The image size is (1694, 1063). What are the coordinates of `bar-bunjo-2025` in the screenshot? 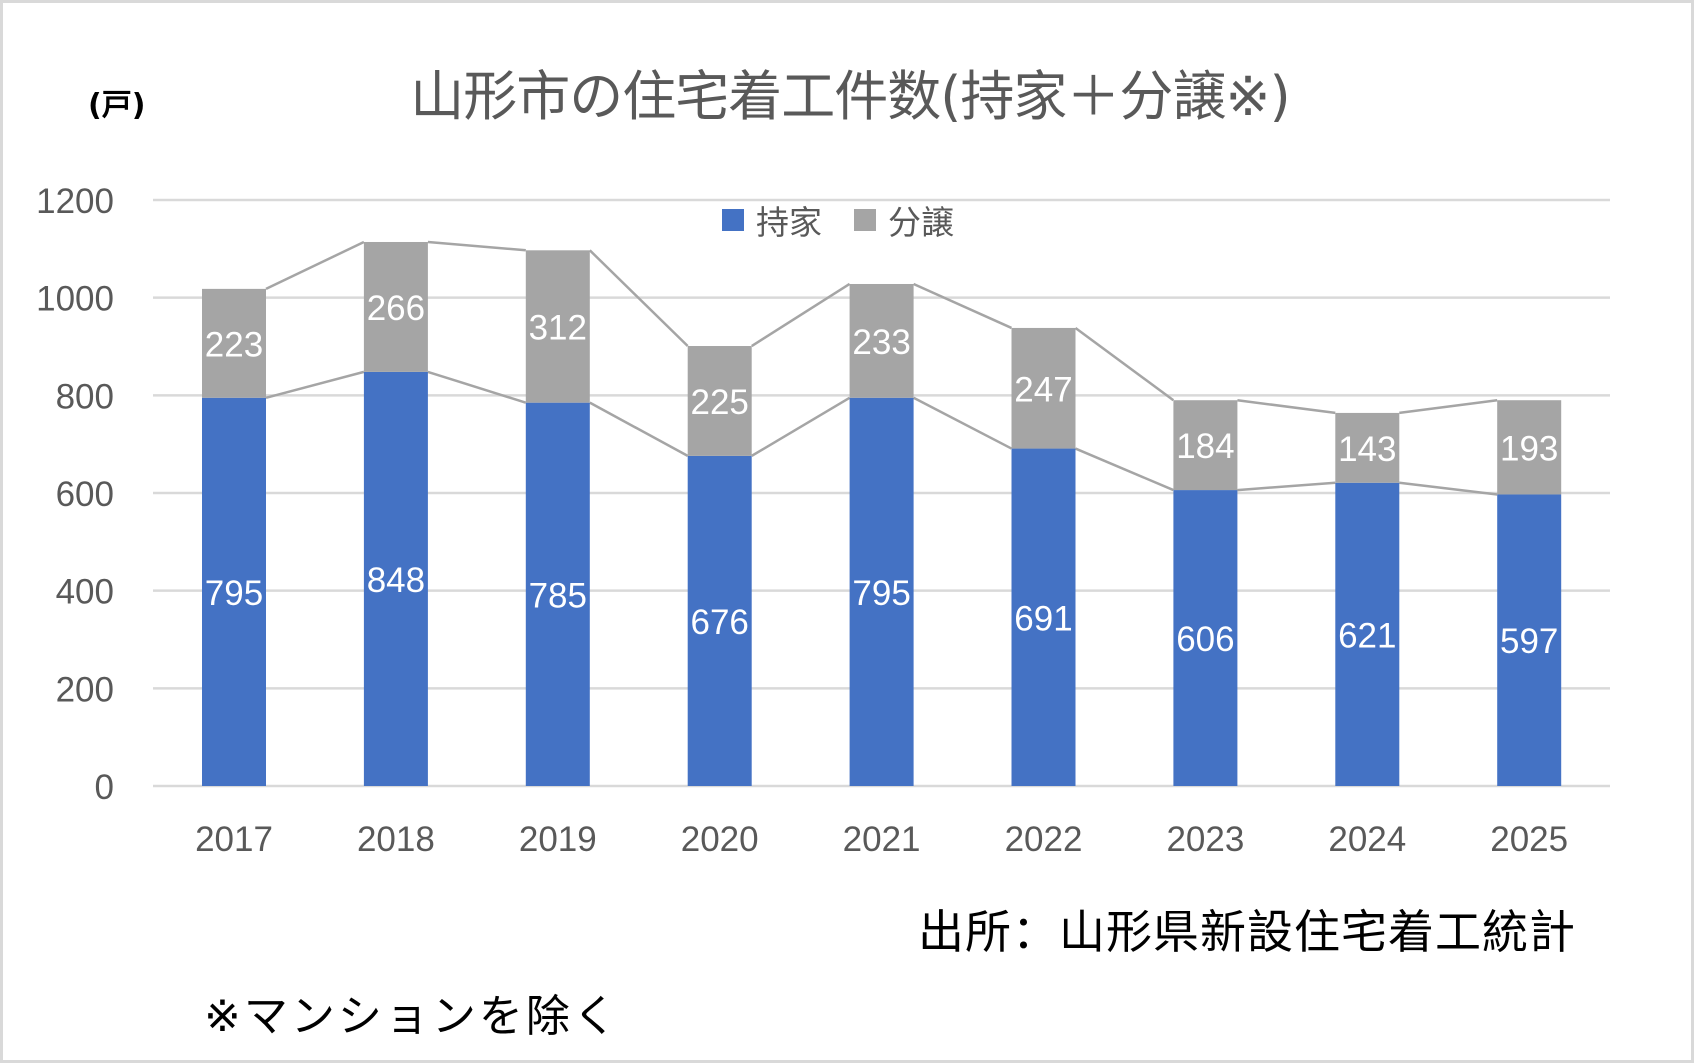 It's located at (1529, 447).